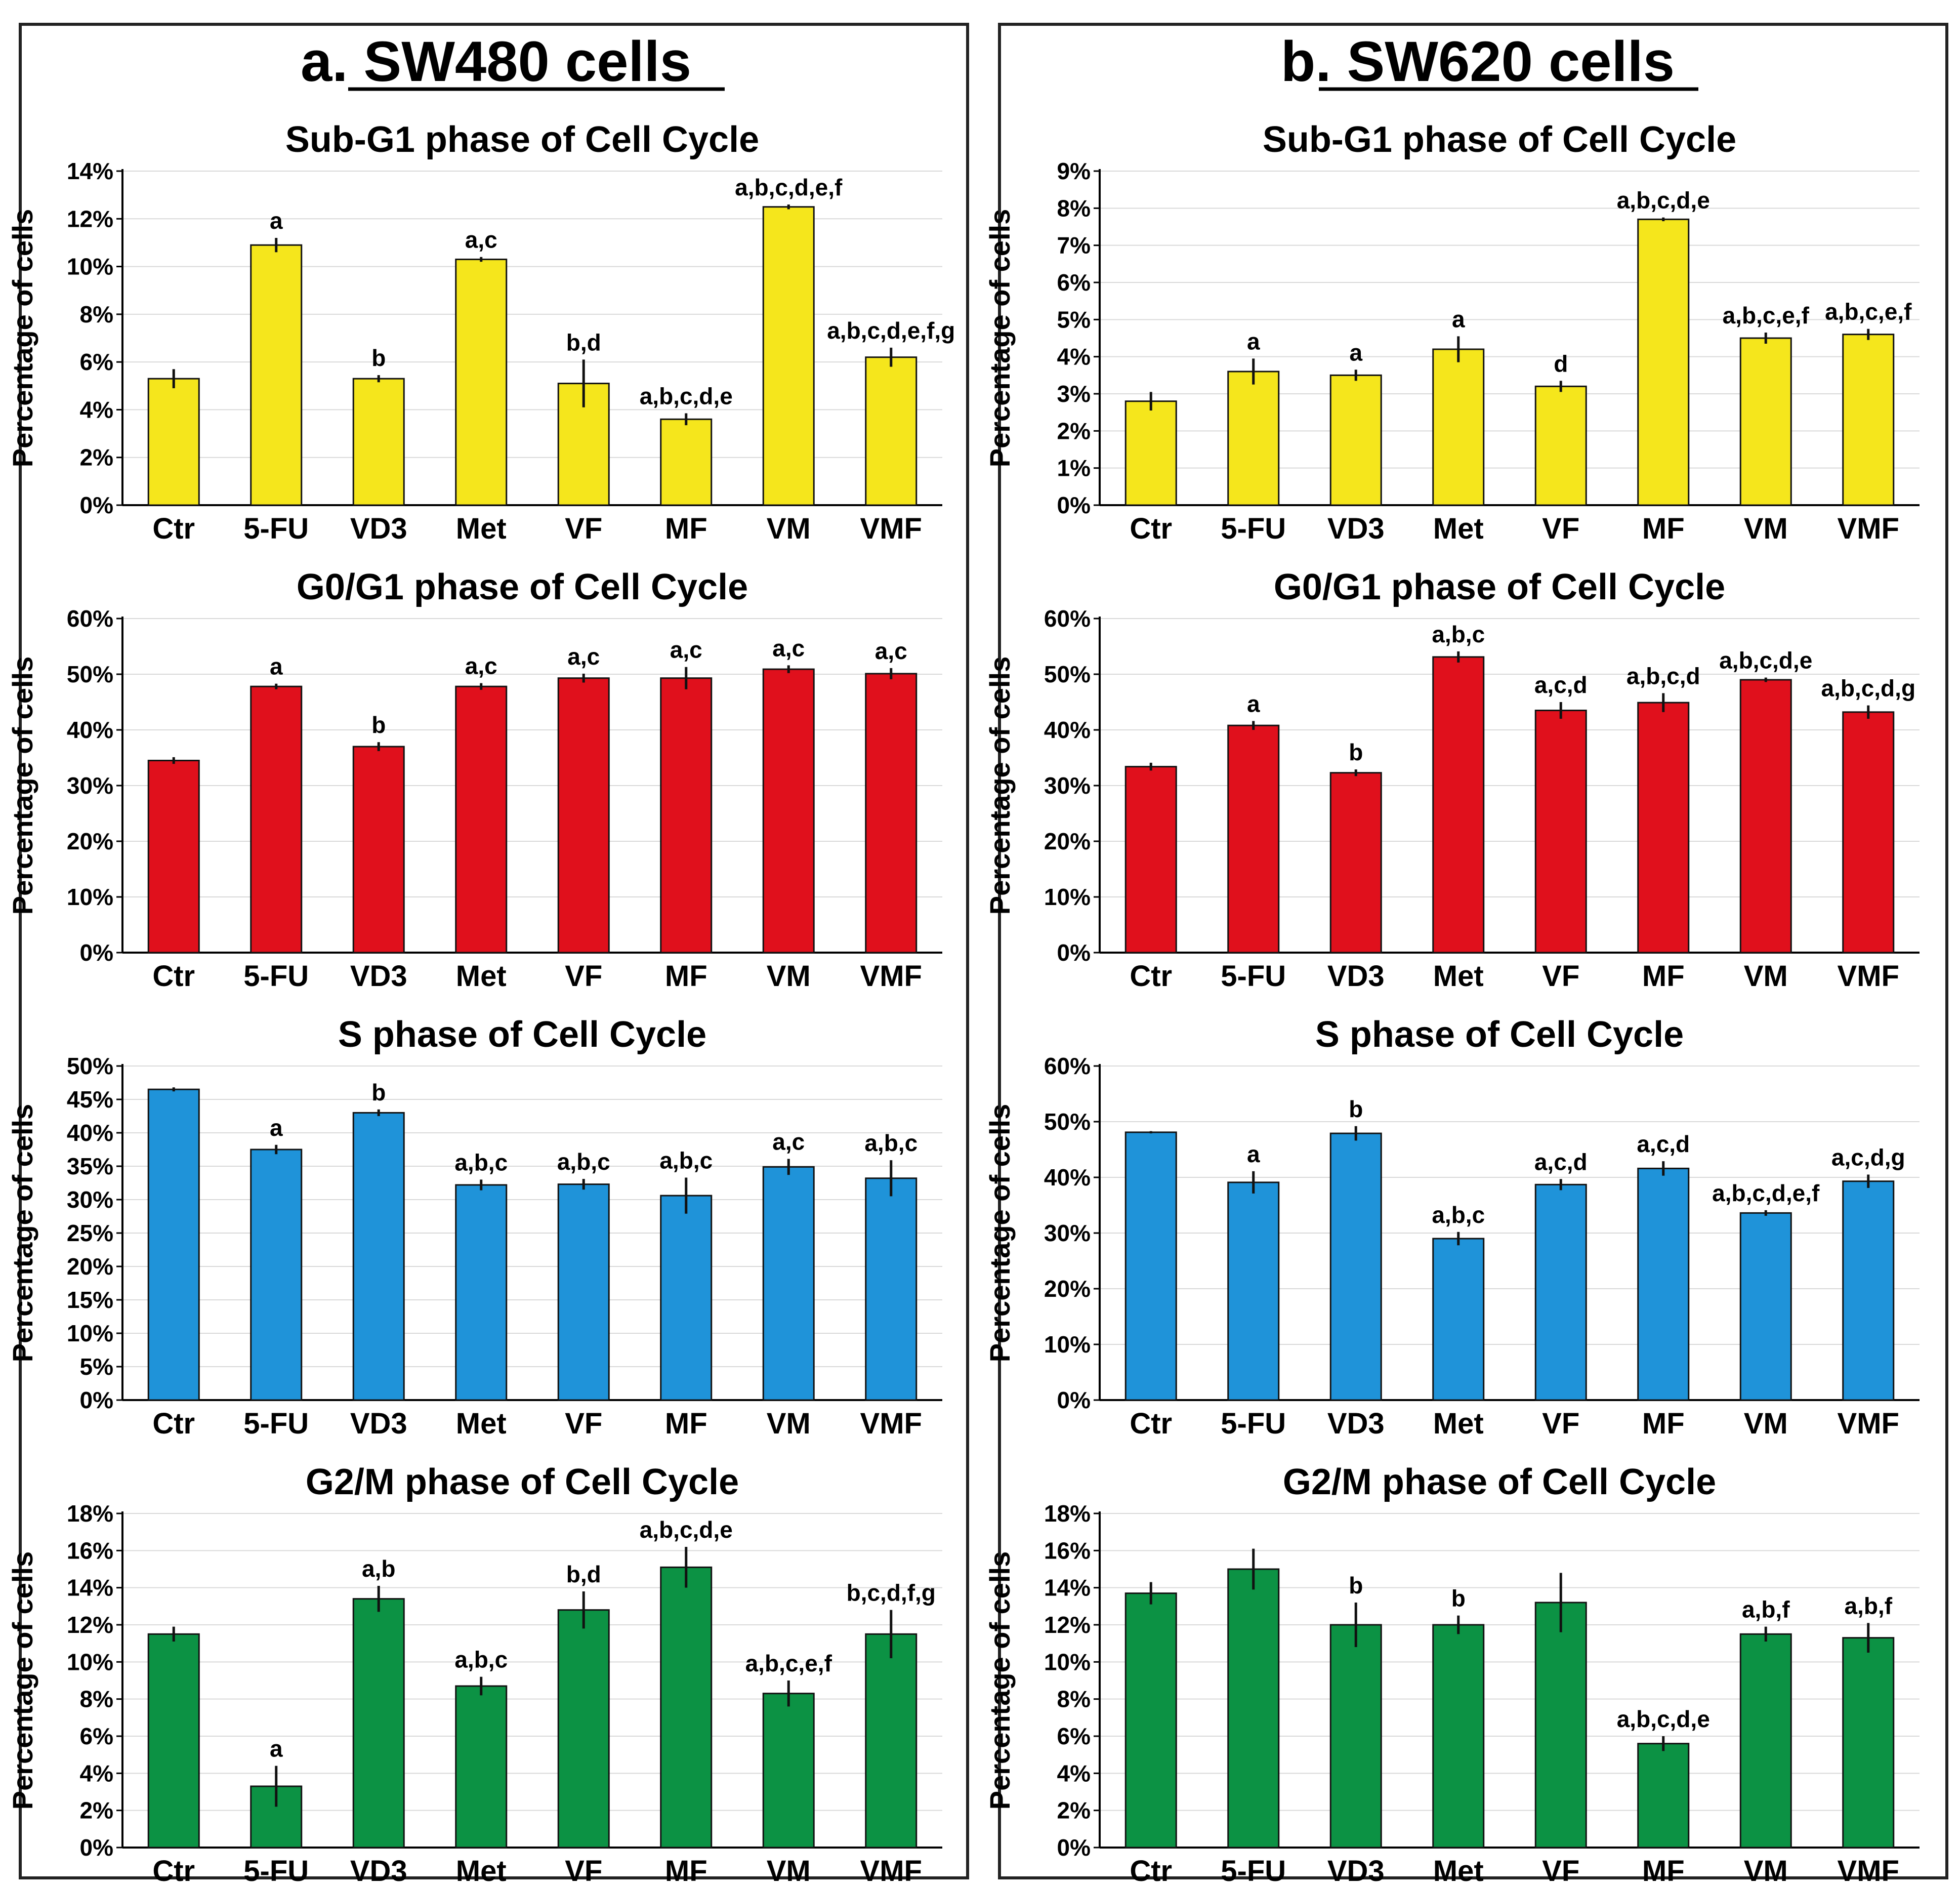  Describe the element at coordinates (686, 977) in the screenshot. I see `x-tick-label-a-g0-g1-mf: MF` at that location.